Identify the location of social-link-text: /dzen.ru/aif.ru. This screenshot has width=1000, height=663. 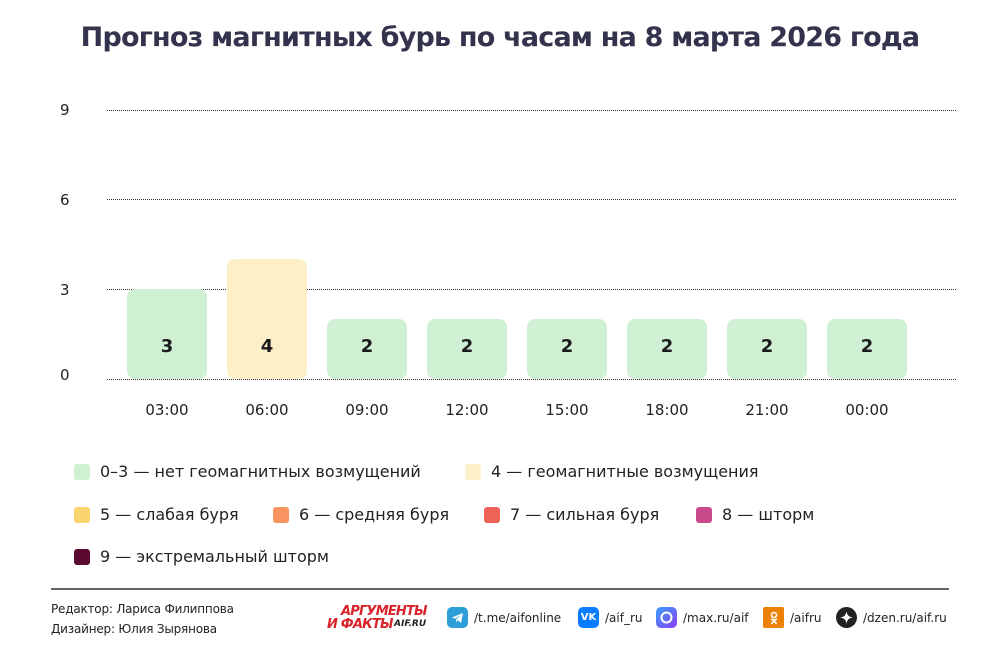
(905, 617).